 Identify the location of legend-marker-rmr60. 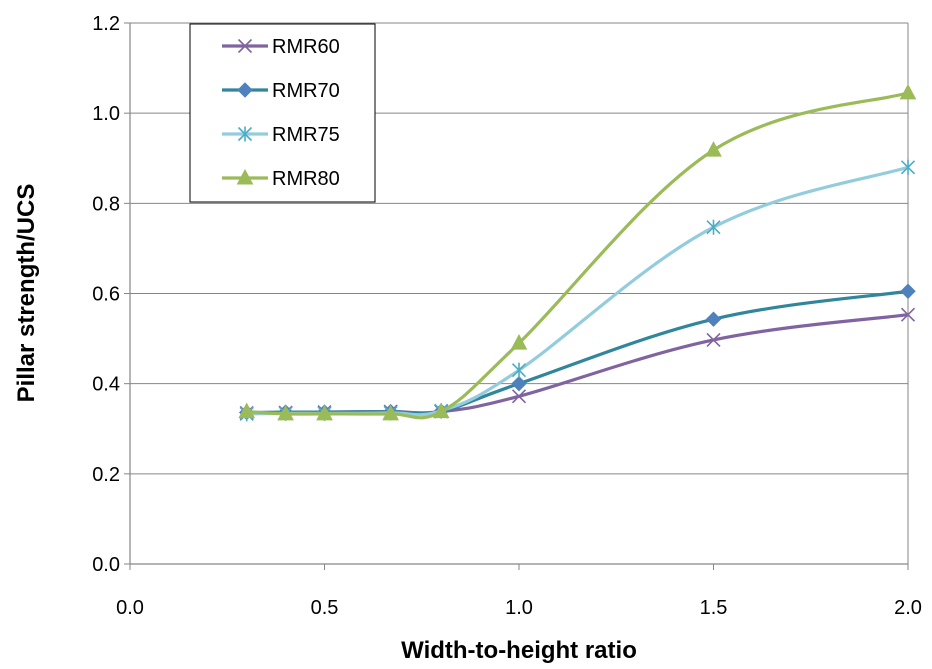
(245, 46).